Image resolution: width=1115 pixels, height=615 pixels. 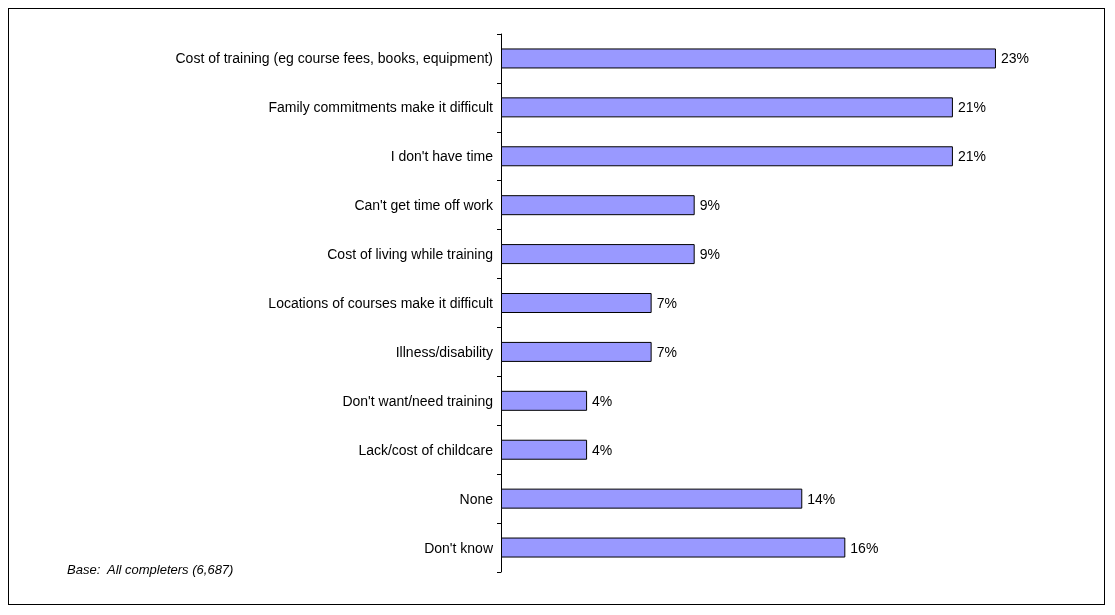 I want to click on y-tick-label: Illness/disability, so click(x=444, y=351).